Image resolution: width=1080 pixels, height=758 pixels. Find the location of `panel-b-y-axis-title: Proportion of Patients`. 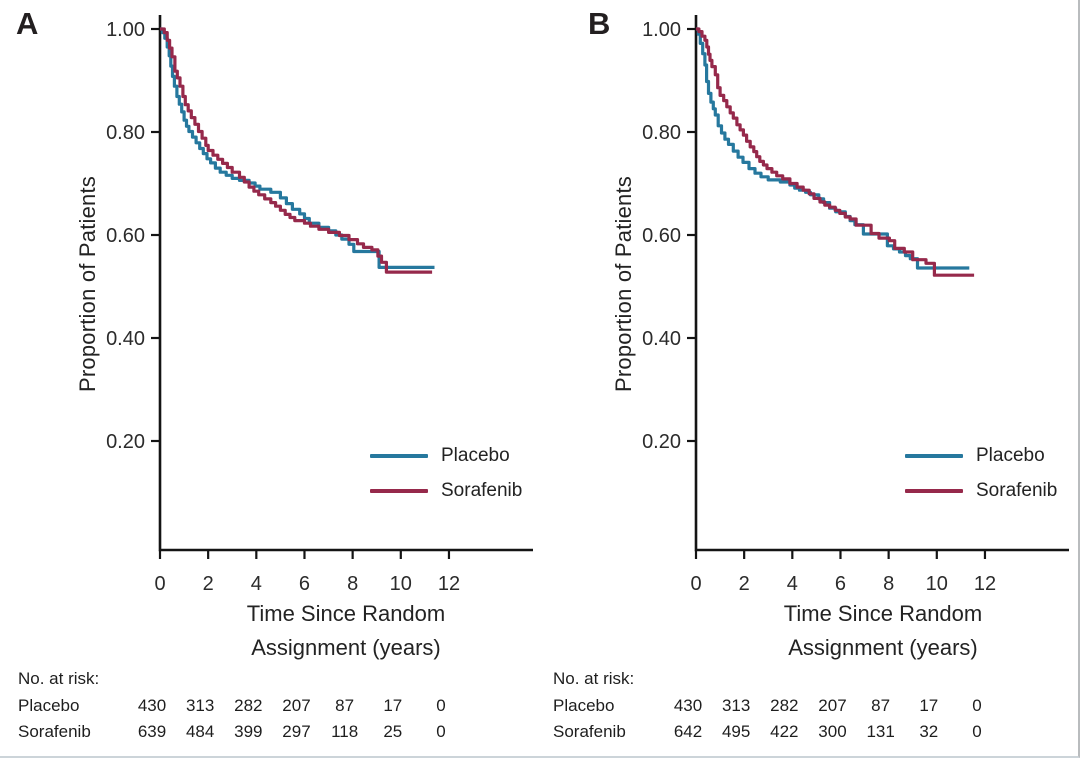

panel-b-y-axis-title: Proportion of Patients is located at coordinates (623, 284).